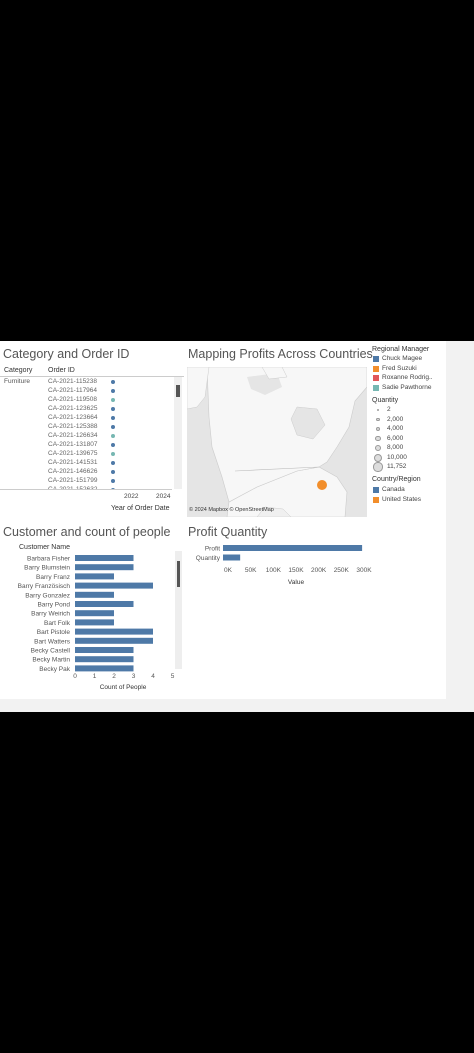 This screenshot has width=474, height=1053. I want to click on customer-name-label: Barry Pond, so click(53, 605).